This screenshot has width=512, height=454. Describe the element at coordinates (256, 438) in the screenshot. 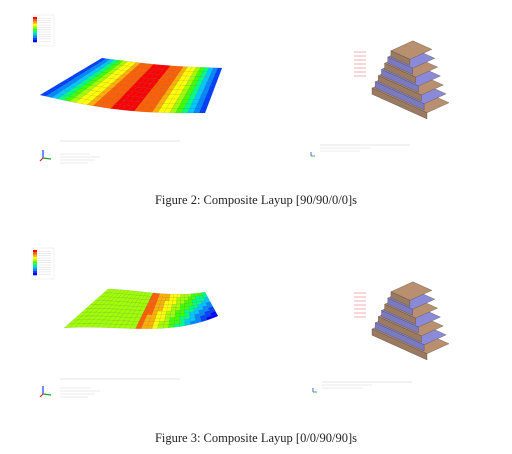

I see `figure-3-caption: Figure 3: Composite Layup [0/0/90/90]s` at that location.